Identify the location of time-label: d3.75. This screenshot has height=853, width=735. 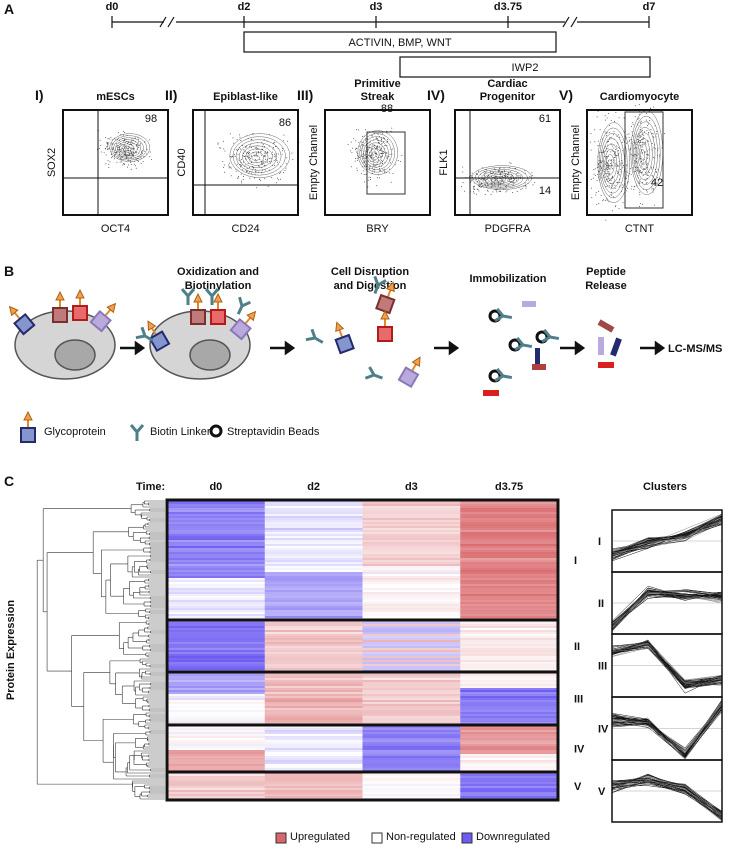
(508, 7).